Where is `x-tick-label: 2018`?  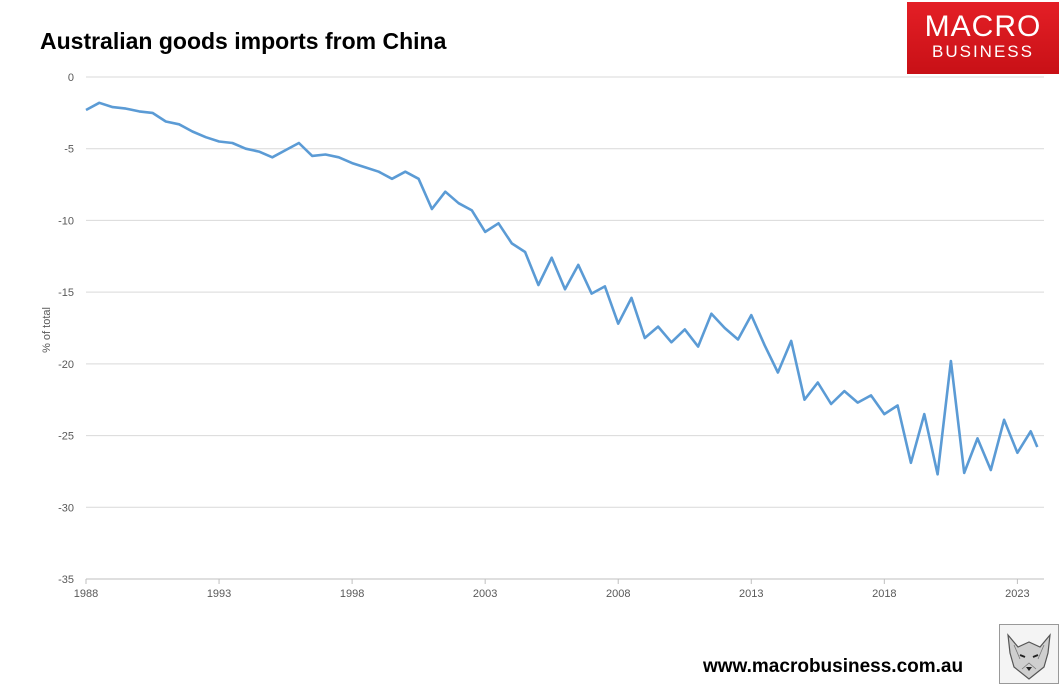 x-tick-label: 2018 is located at coordinates (884, 594).